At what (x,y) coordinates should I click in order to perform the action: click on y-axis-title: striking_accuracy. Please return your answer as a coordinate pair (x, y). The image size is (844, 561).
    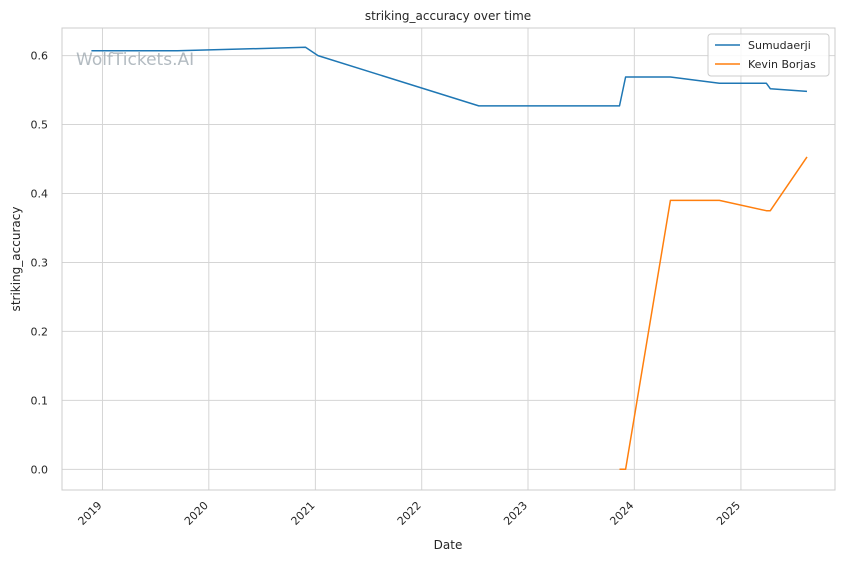
    Looking at the image, I should click on (16, 259).